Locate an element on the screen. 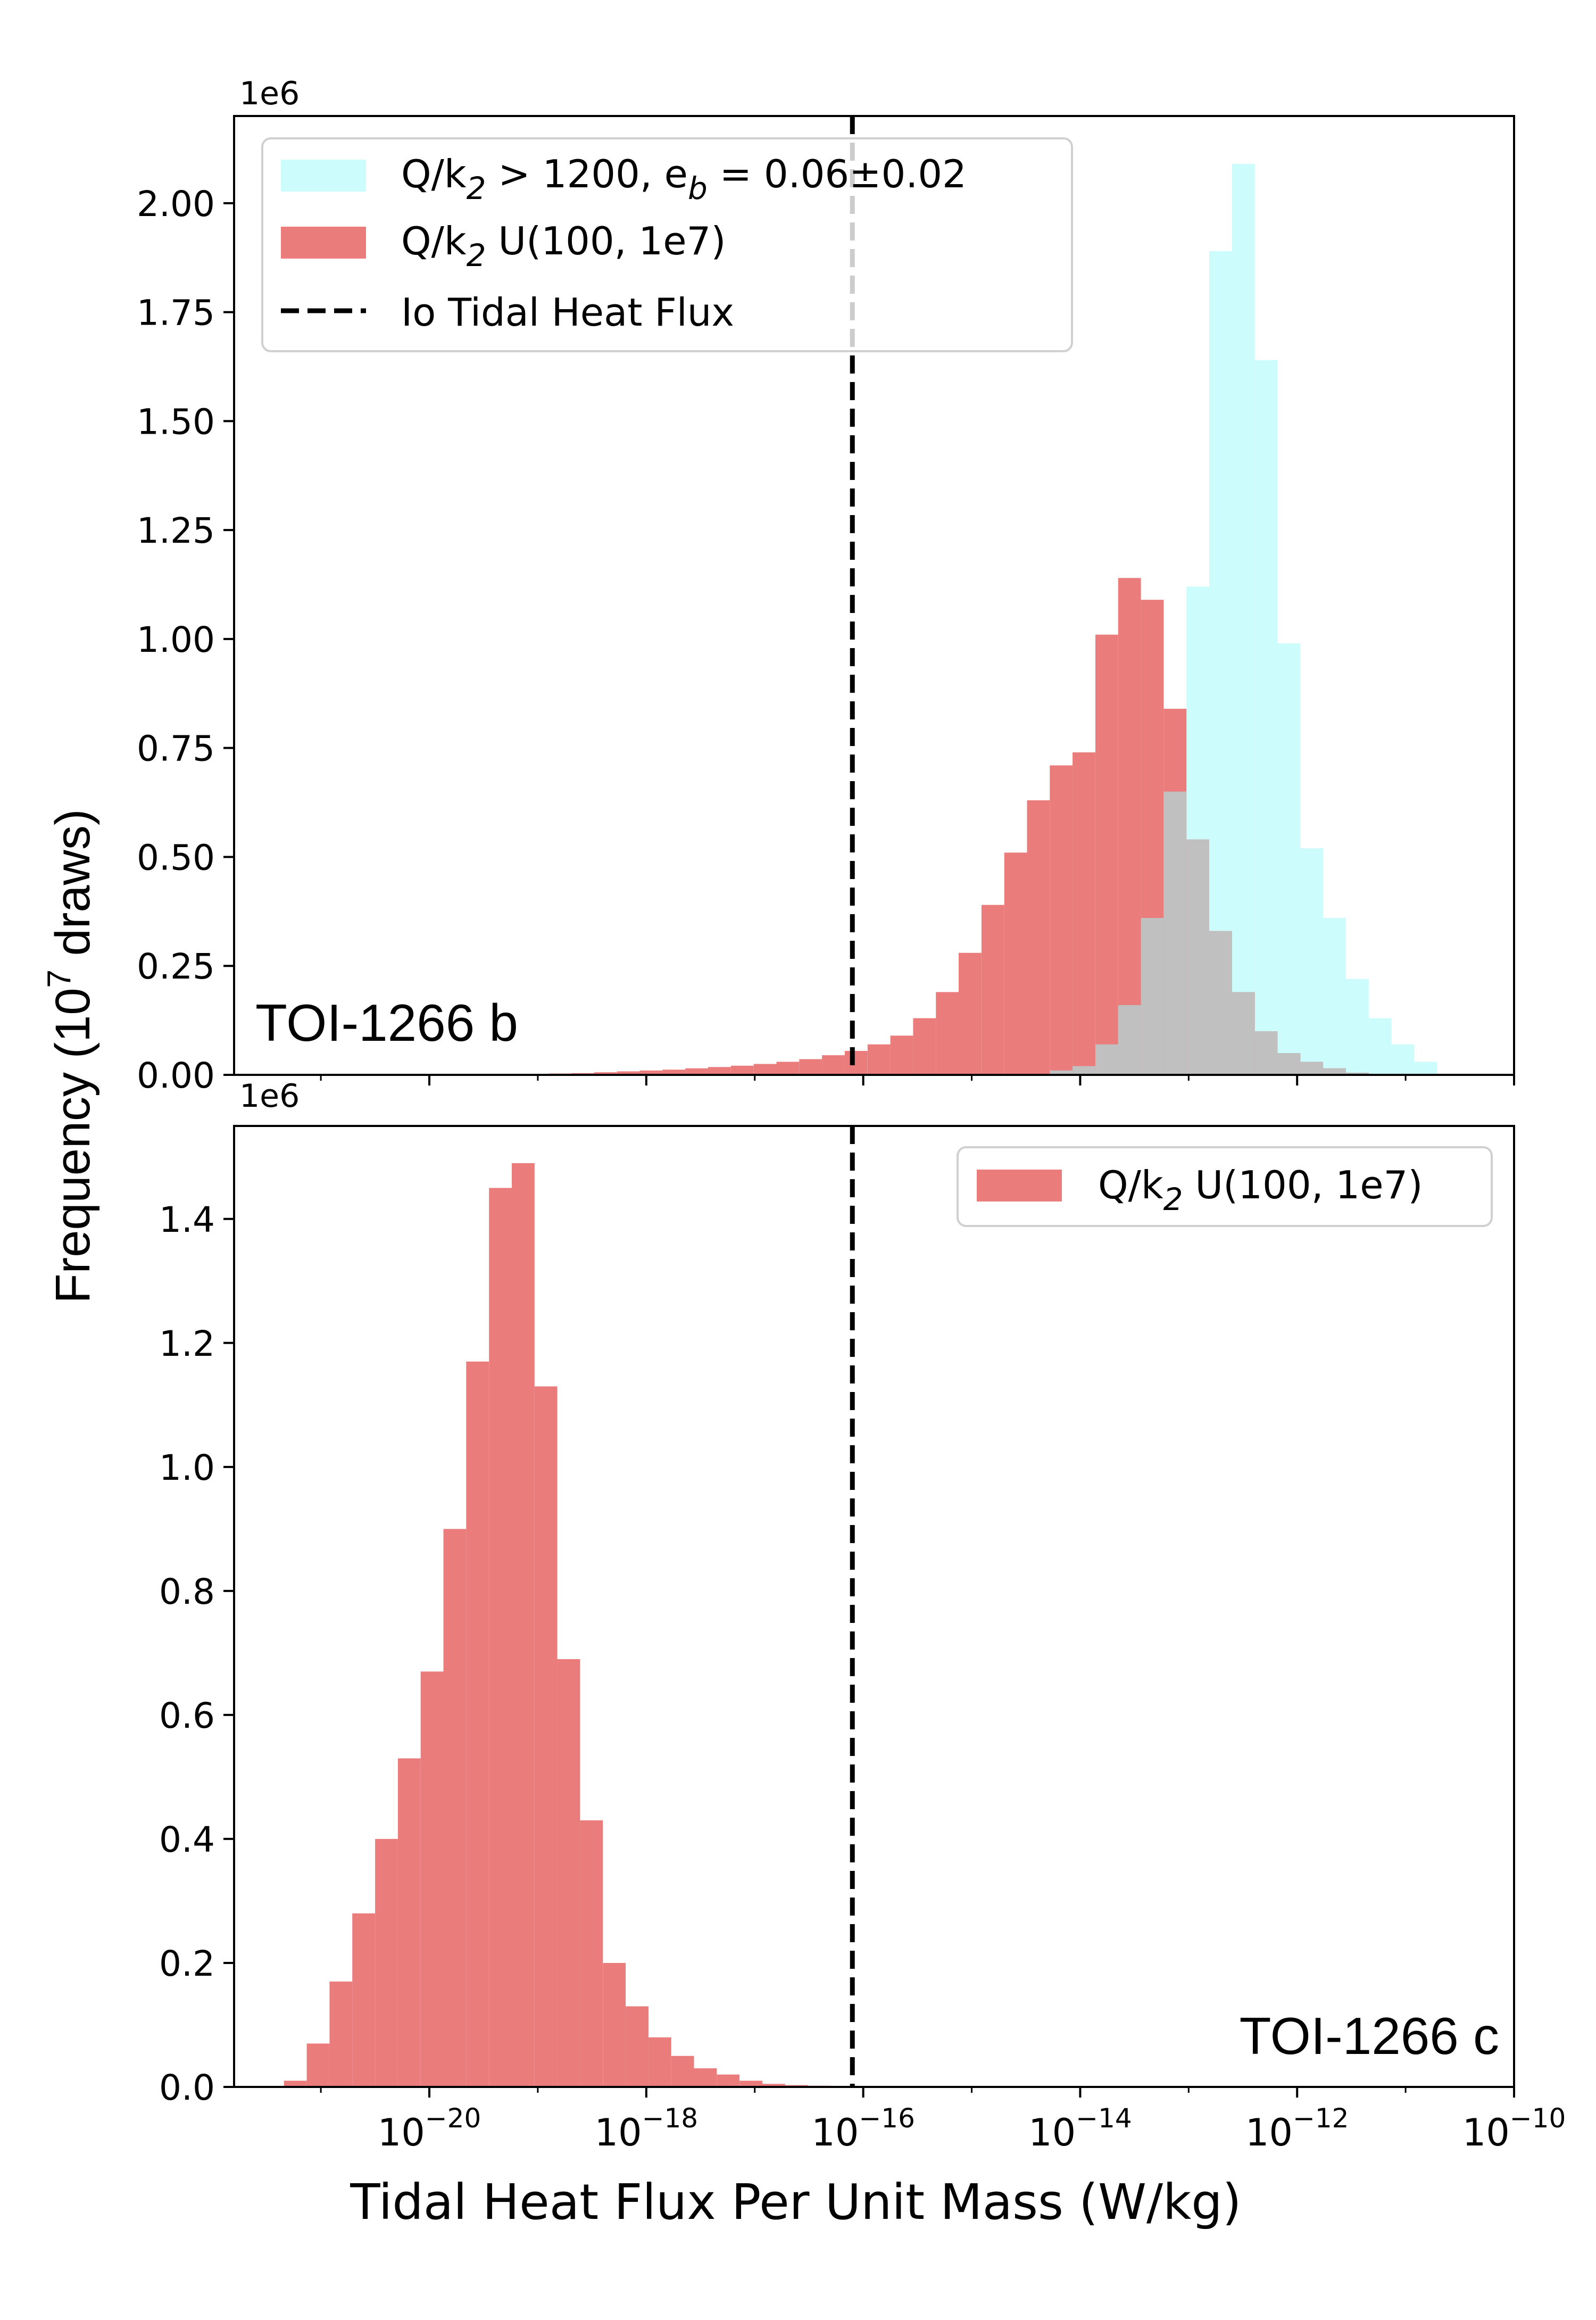  bottom-ytick-label-5: 1.0 is located at coordinates (187, 1467).